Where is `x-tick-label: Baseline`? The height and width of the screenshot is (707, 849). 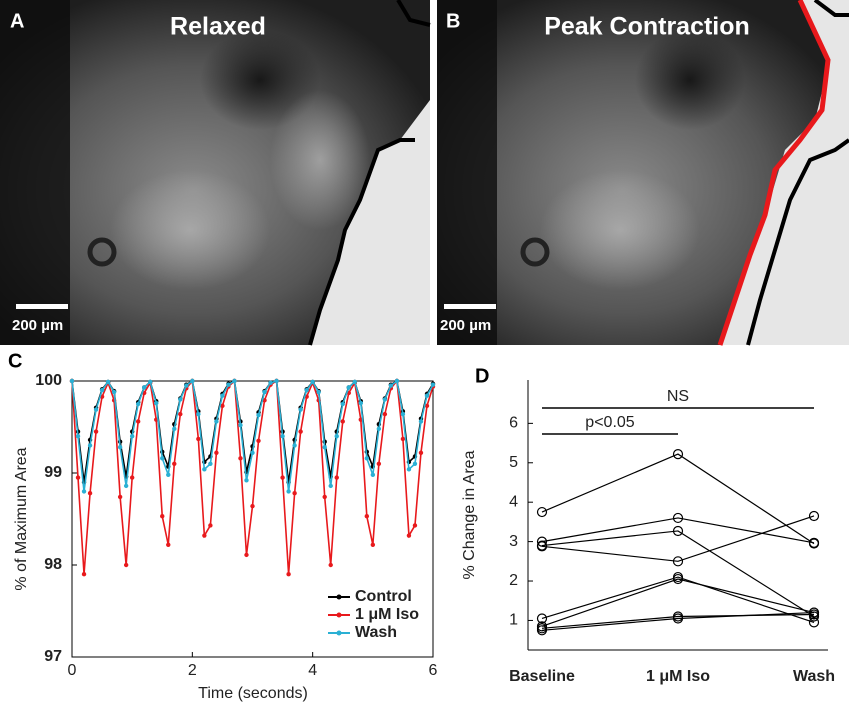
x-tick-label: Baseline is located at coordinates (542, 676).